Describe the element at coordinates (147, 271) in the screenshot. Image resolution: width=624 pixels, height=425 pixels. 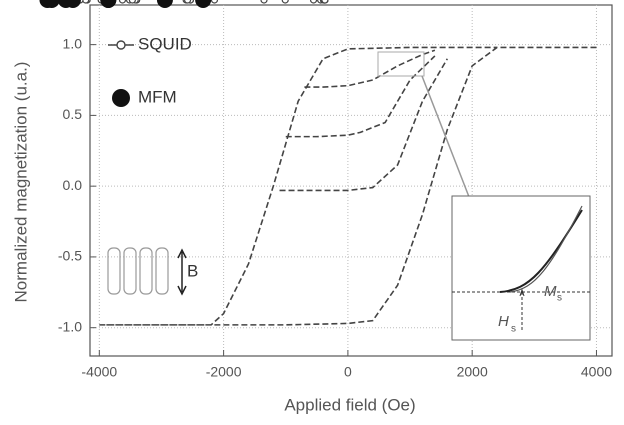
I see `domain-sketch` at that location.